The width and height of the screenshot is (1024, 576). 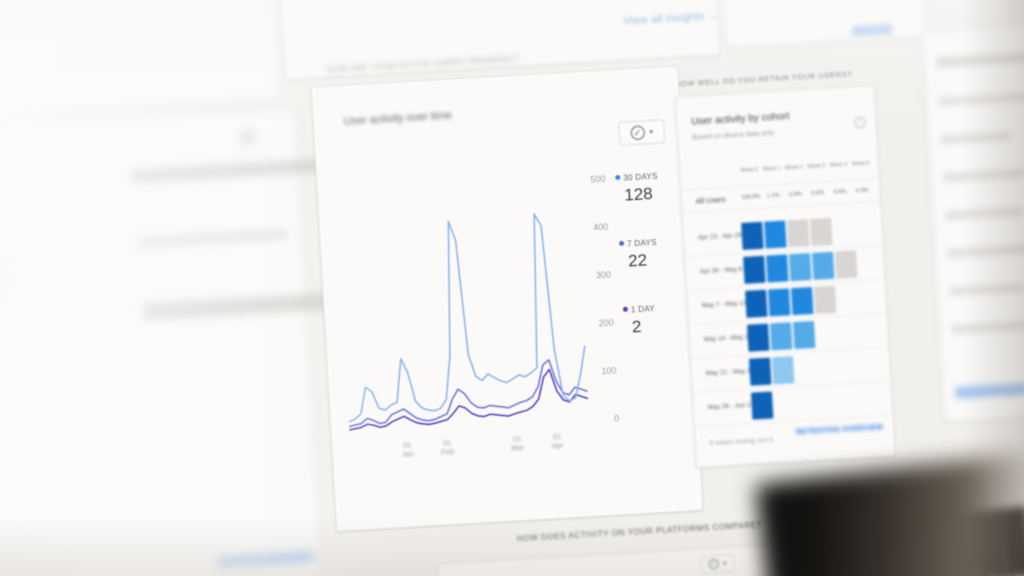 I want to click on chart-legend: 30 DAYS 128 7 DAYS 22 1 DAY 2, so click(x=647, y=252).